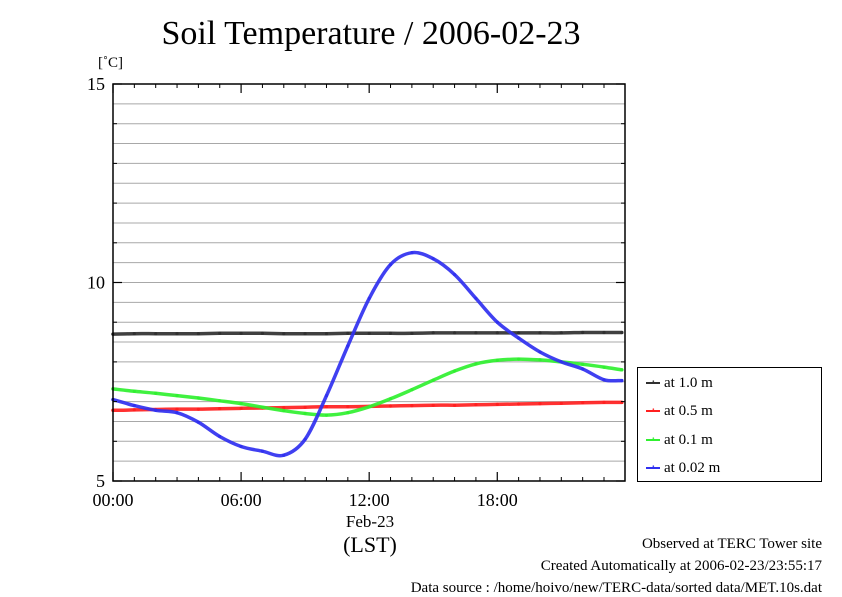  What do you see at coordinates (653, 383) in the screenshot?
I see `legend-swatch-1.0m` at bounding box center [653, 383].